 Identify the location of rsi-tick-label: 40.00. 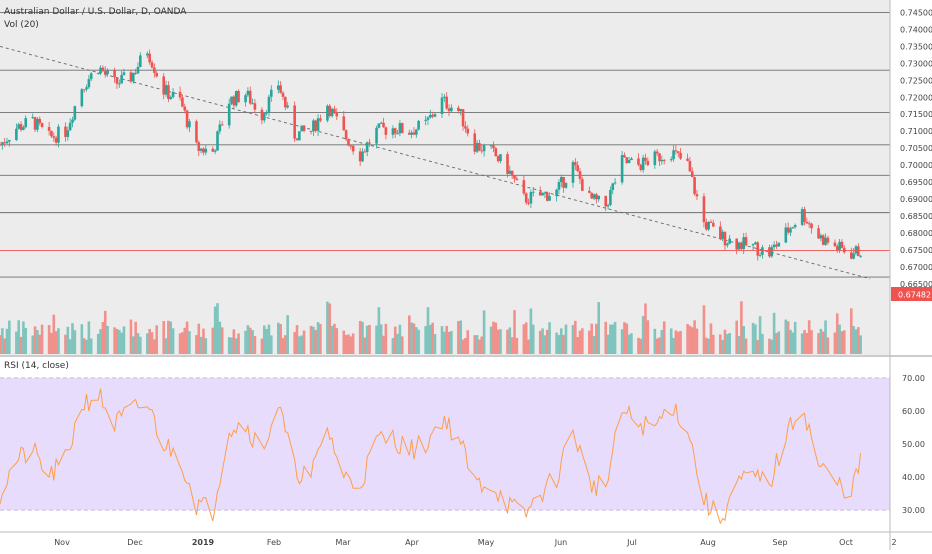
(913, 477).